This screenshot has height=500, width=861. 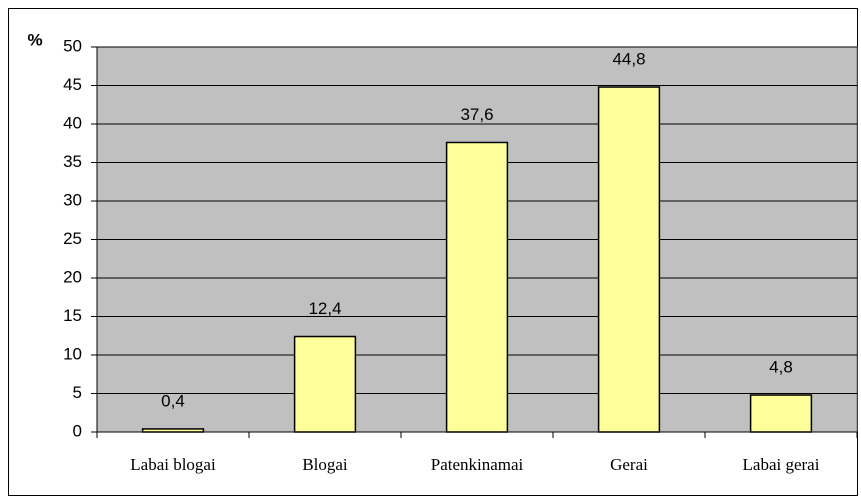 What do you see at coordinates (77, 392) in the screenshot?
I see `y-tick-label: 5` at bounding box center [77, 392].